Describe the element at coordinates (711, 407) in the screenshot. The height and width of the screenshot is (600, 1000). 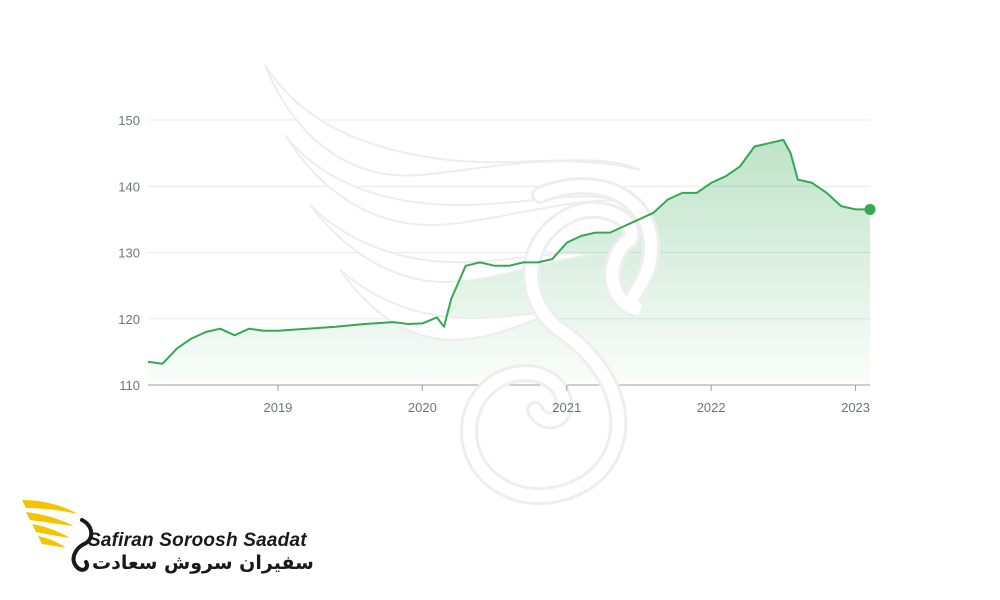
I see `x-tick-label: 2022` at that location.